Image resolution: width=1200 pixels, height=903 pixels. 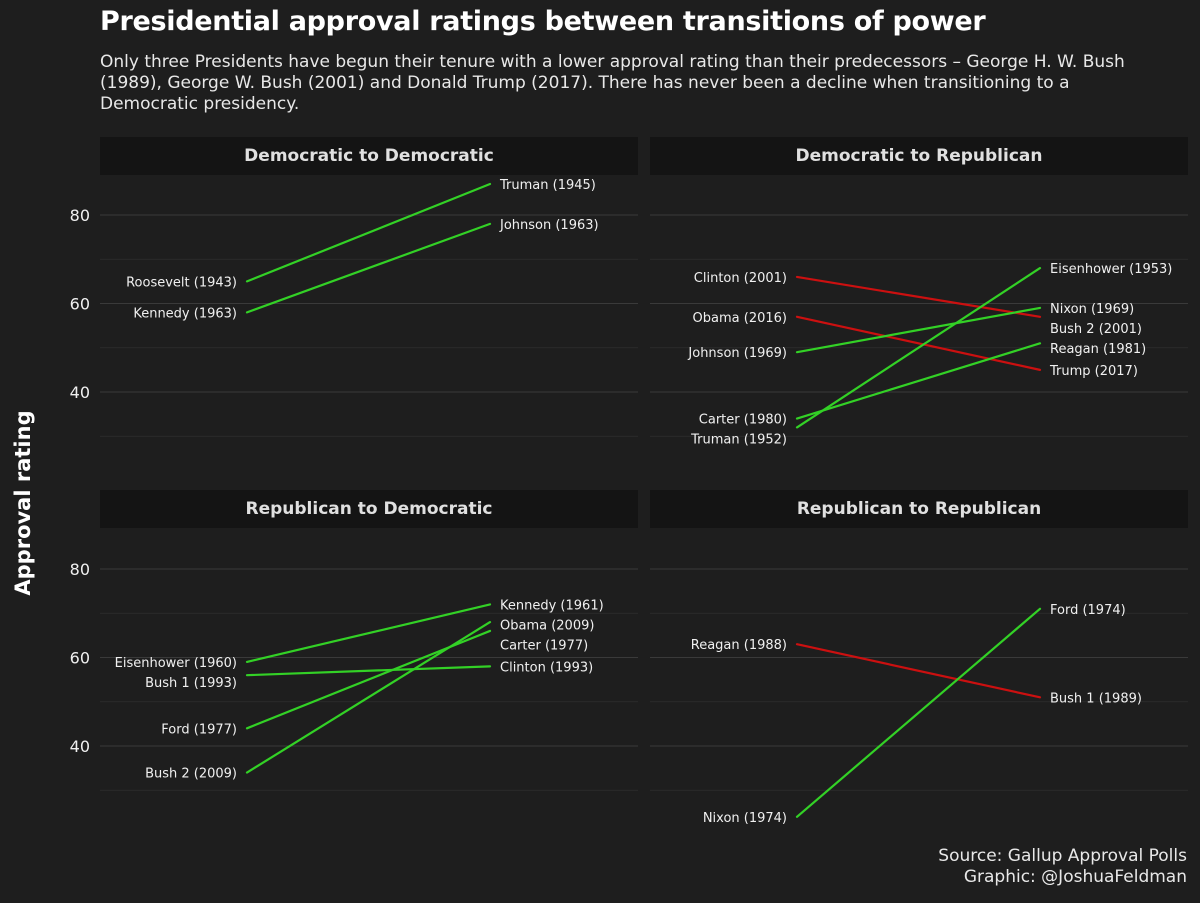 What do you see at coordinates (547, 625) in the screenshot?
I see `president-label-end: Obama (2009)` at bounding box center [547, 625].